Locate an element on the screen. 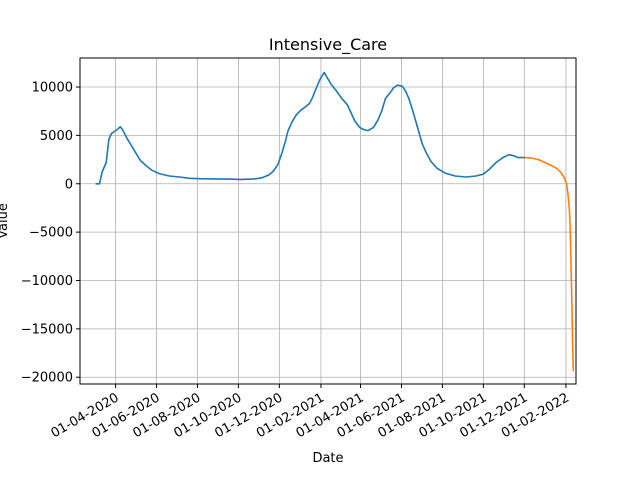 The width and height of the screenshot is (640, 480). y-tick-label: 5000 is located at coordinates (56, 136).